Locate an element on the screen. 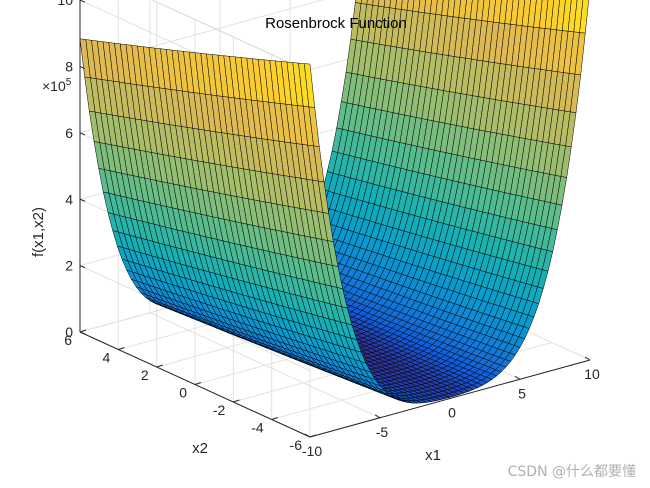 This screenshot has width=650, height=488. x-tick-label: 0 is located at coordinates (452, 413).